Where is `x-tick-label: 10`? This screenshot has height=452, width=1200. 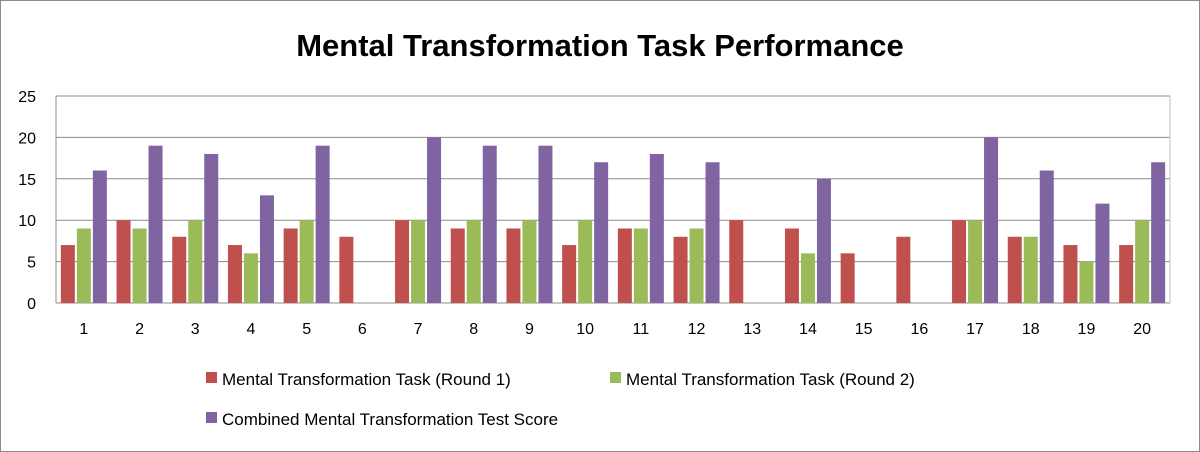 x-tick-label: 10 is located at coordinates (585, 329).